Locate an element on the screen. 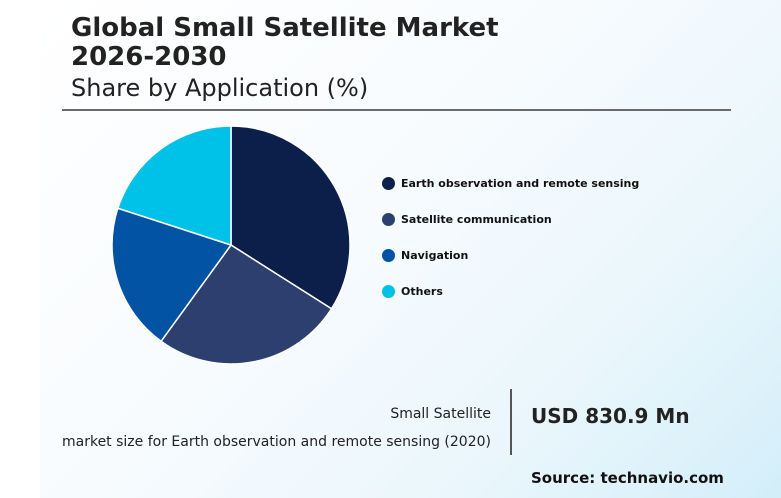 The image size is (781, 498). legend-label: Others is located at coordinates (422, 291).